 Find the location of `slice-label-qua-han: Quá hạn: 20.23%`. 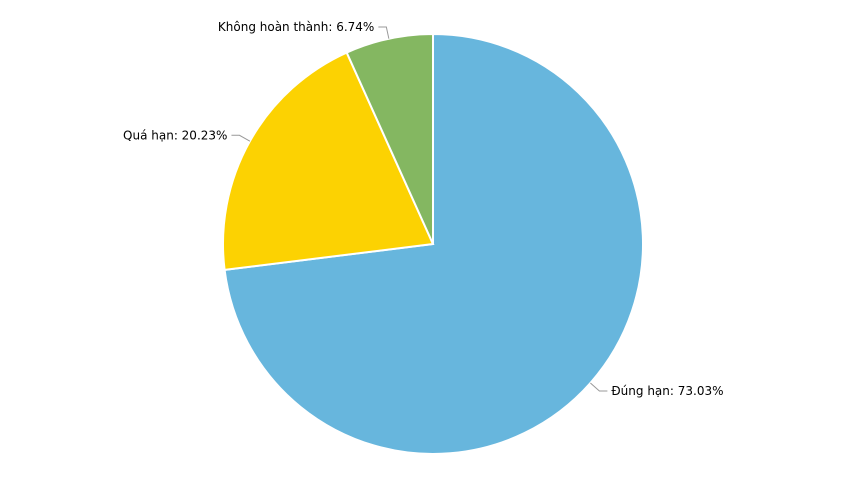

slice-label-qua-han: Quá hạn: 20.23% is located at coordinates (175, 135).